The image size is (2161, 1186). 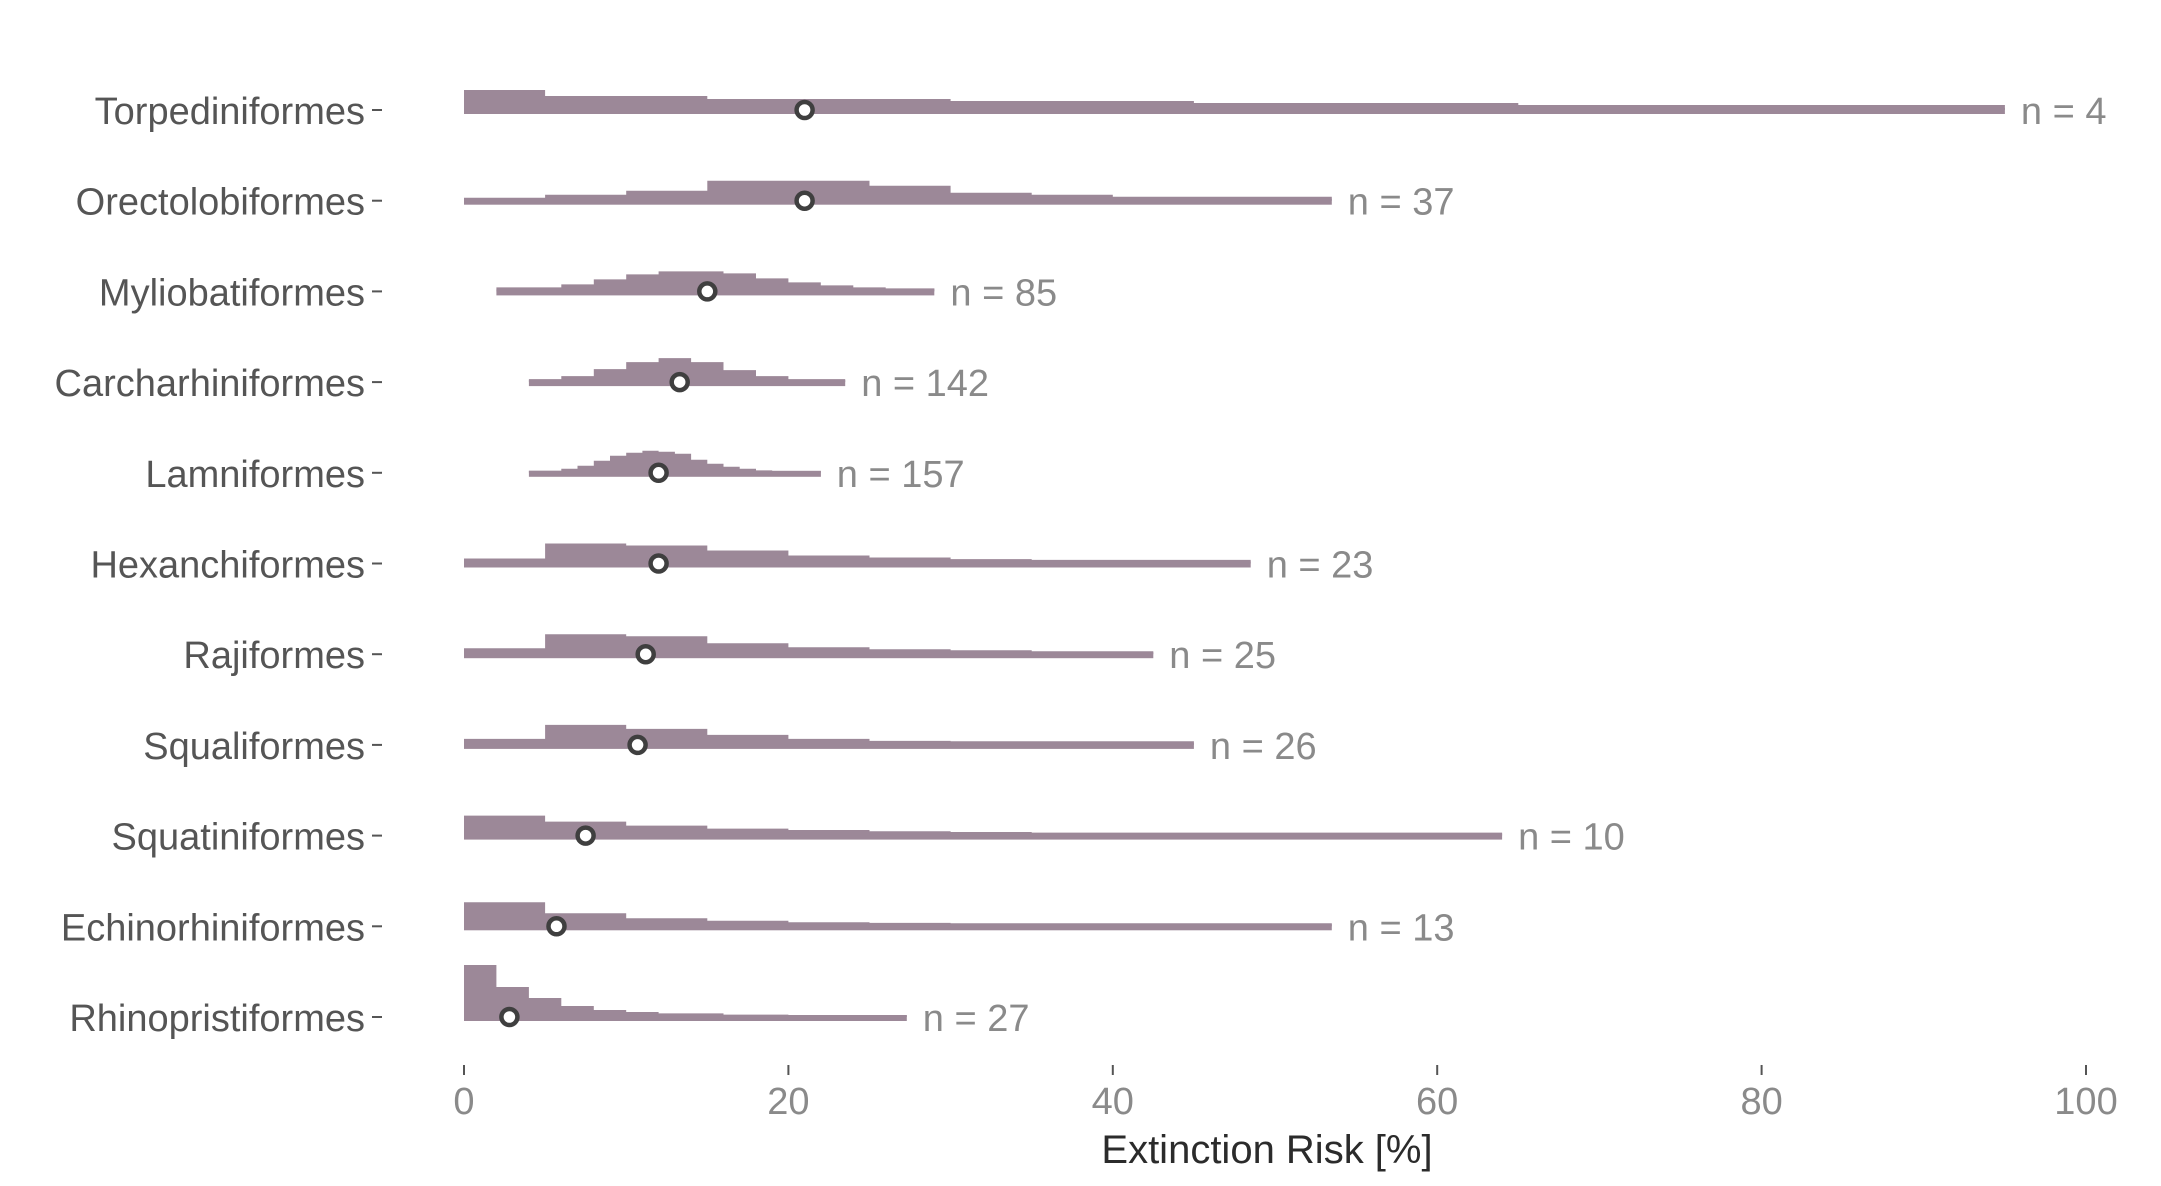 I want to click on x-axis: 0 20 40 60 80 100, so click(x=1285, y=1094).